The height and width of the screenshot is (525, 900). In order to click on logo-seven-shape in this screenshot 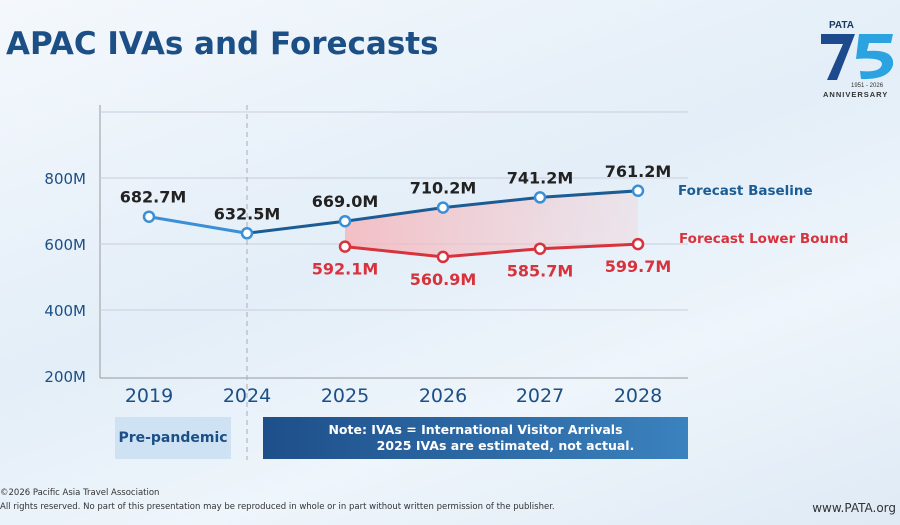, I will do `click(838, 57)`.